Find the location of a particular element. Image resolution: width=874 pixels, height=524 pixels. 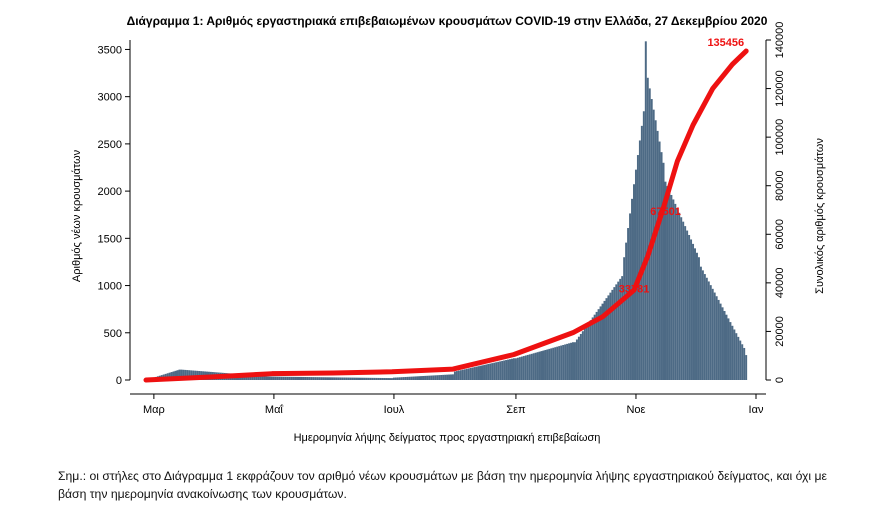

annotation-label: 67501 is located at coordinates (665, 212).